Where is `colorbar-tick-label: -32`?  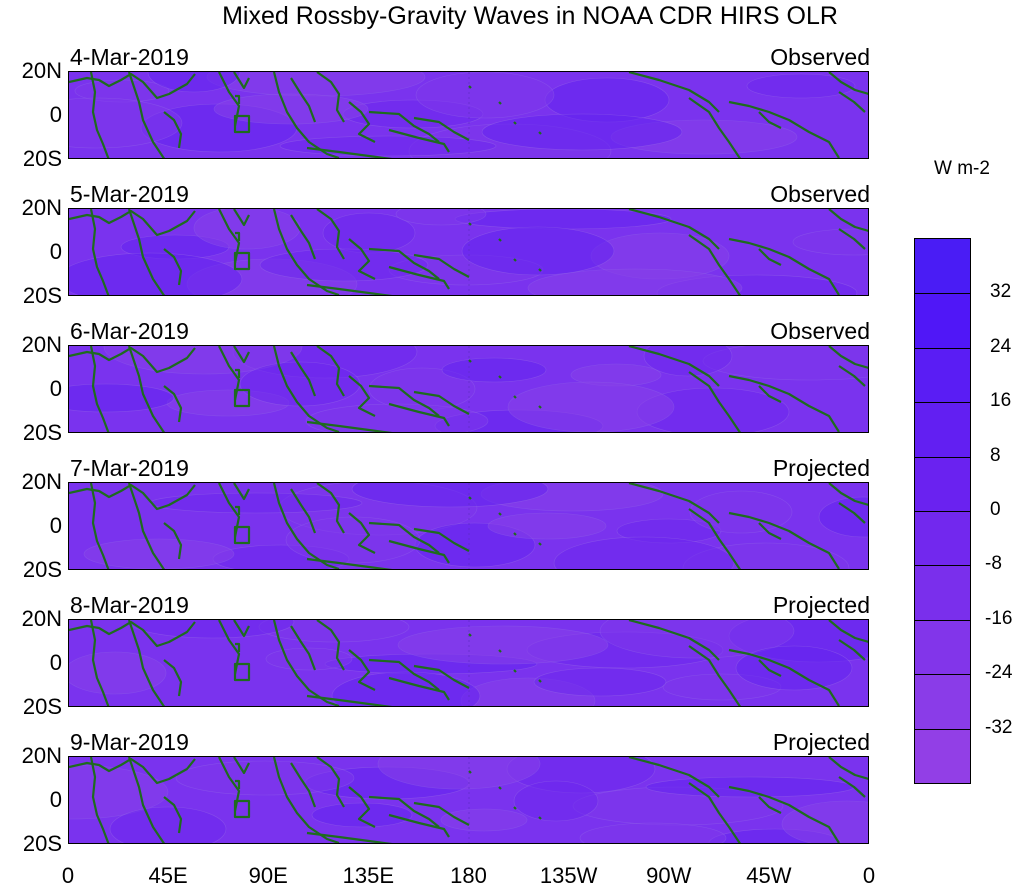
colorbar-tick-label: -32 is located at coordinates (999, 727).